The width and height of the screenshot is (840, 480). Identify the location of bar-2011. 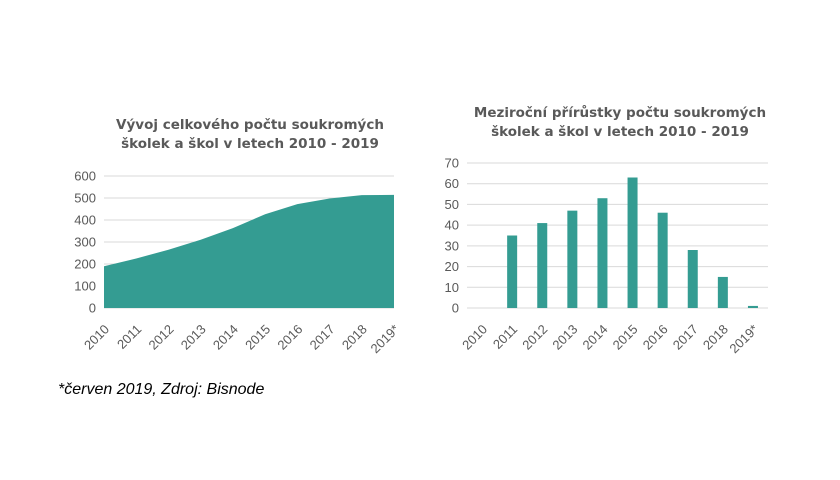
(512, 271).